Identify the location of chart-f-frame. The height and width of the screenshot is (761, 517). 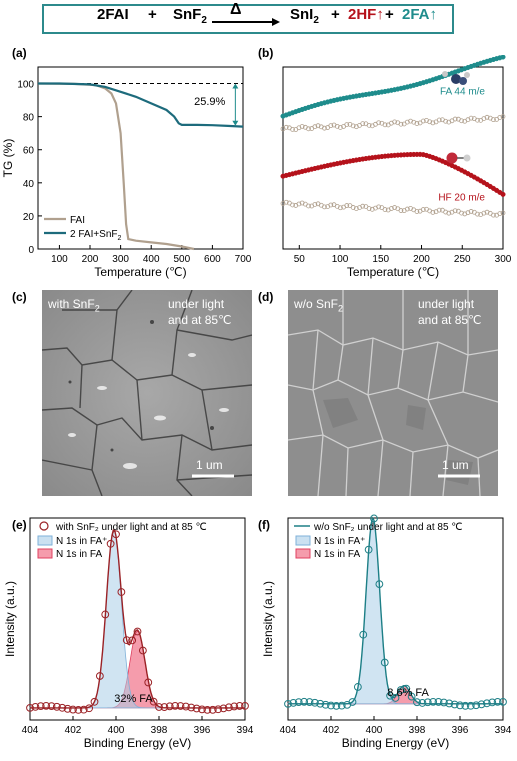
(395, 619).